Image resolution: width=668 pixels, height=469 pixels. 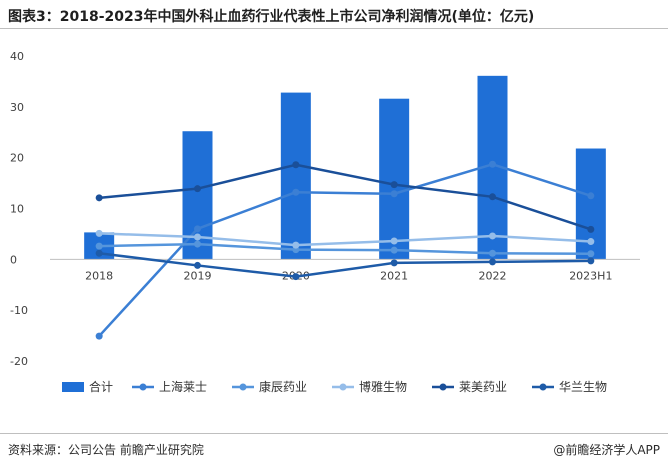 I want to click on legend-label: 康辰药业, so click(x=283, y=386).